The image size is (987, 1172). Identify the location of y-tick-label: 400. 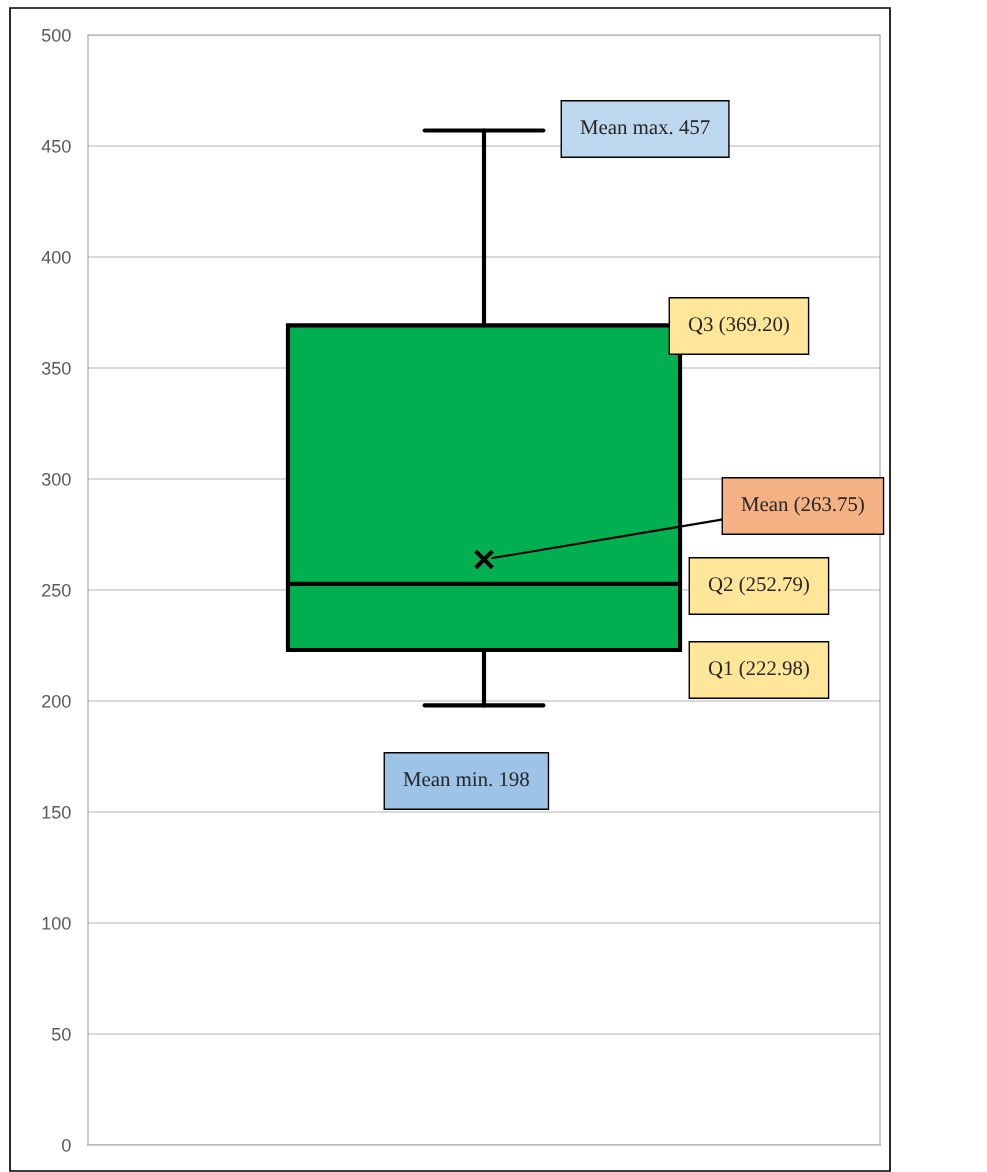
(56, 257).